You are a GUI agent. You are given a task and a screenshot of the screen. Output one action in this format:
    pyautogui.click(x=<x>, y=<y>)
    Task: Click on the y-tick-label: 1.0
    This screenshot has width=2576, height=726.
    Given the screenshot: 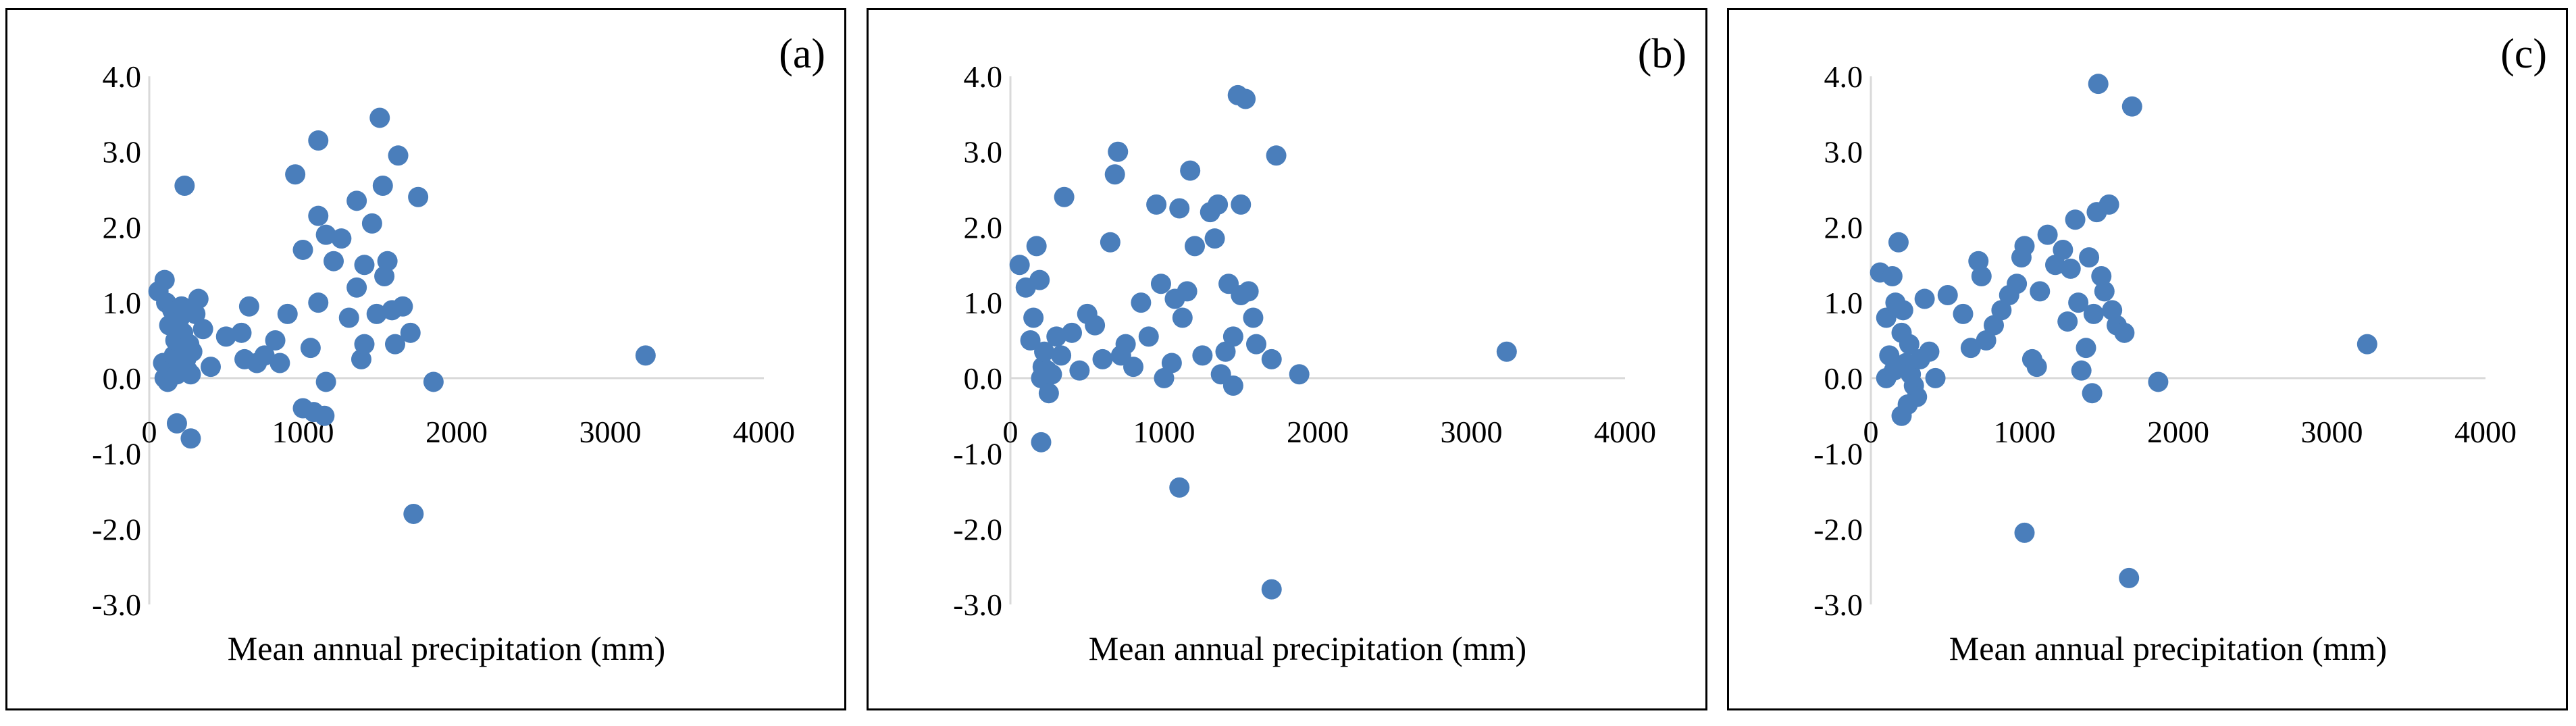 What is the action you would take?
    pyautogui.click(x=122, y=303)
    